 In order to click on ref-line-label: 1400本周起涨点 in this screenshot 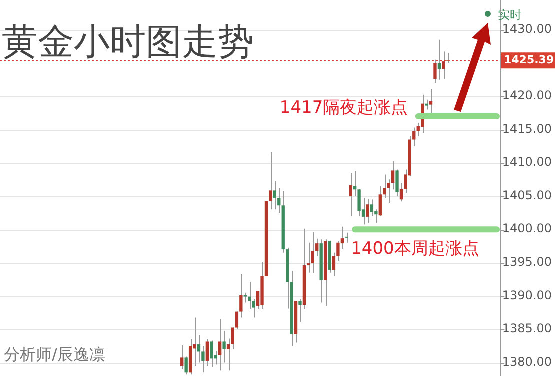, I will do `click(415, 249)`.